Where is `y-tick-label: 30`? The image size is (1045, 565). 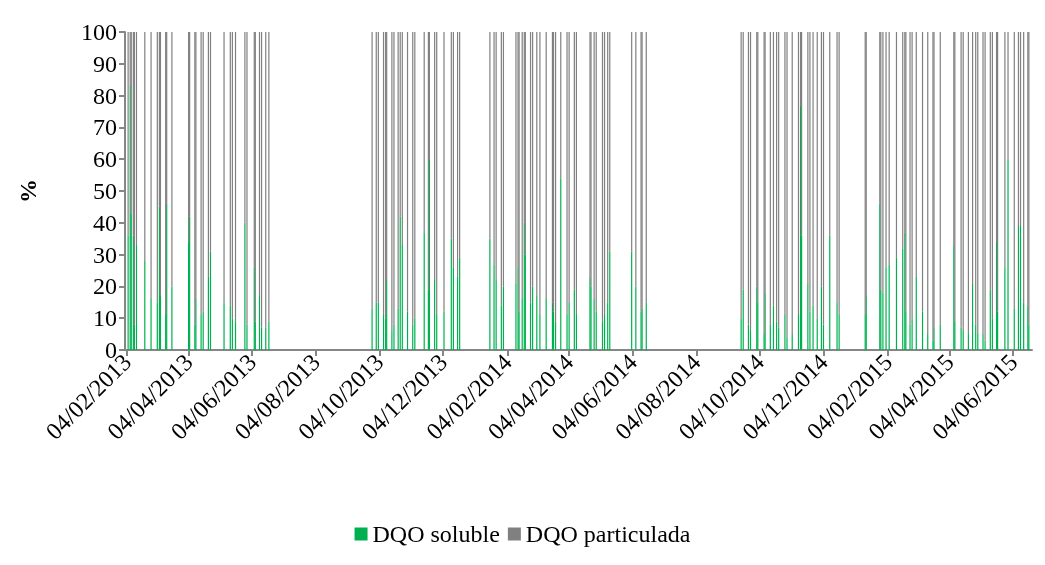 y-tick-label: 30 is located at coordinates (105, 254).